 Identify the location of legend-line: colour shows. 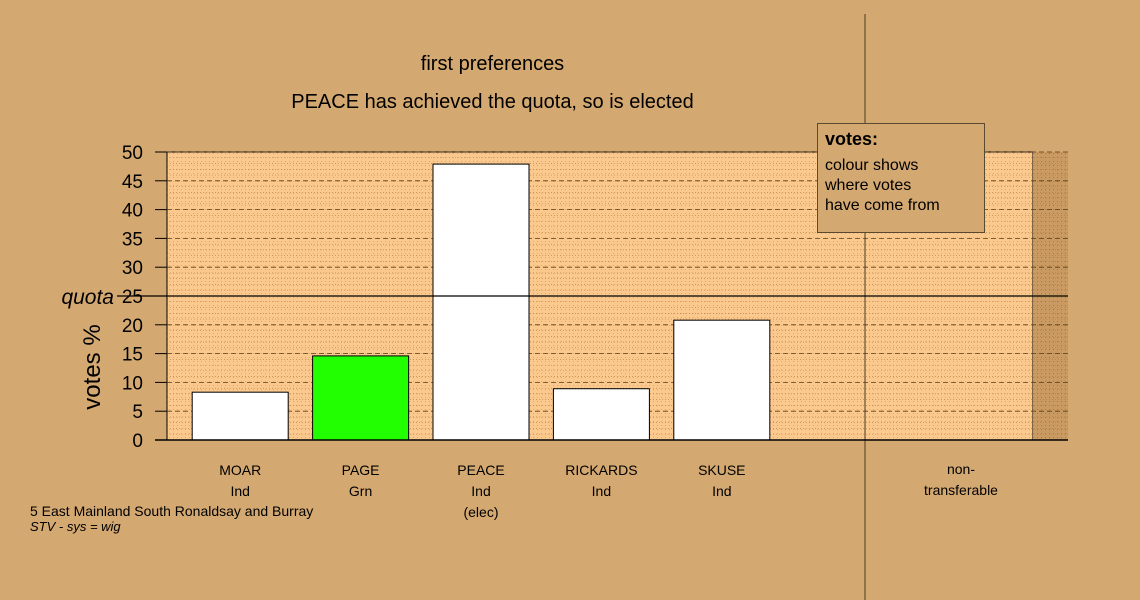
(872, 165).